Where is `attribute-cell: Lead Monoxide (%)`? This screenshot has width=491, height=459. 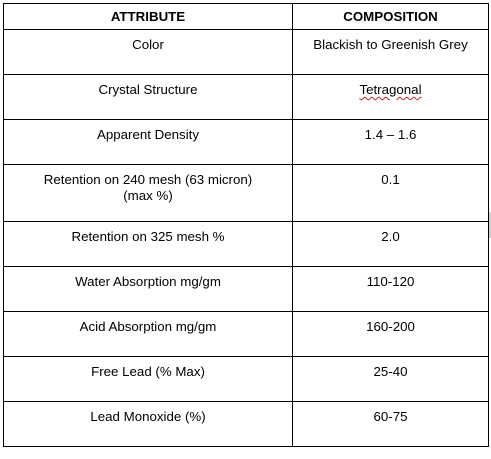 attribute-cell: Lead Monoxide (%) is located at coordinates (148, 424).